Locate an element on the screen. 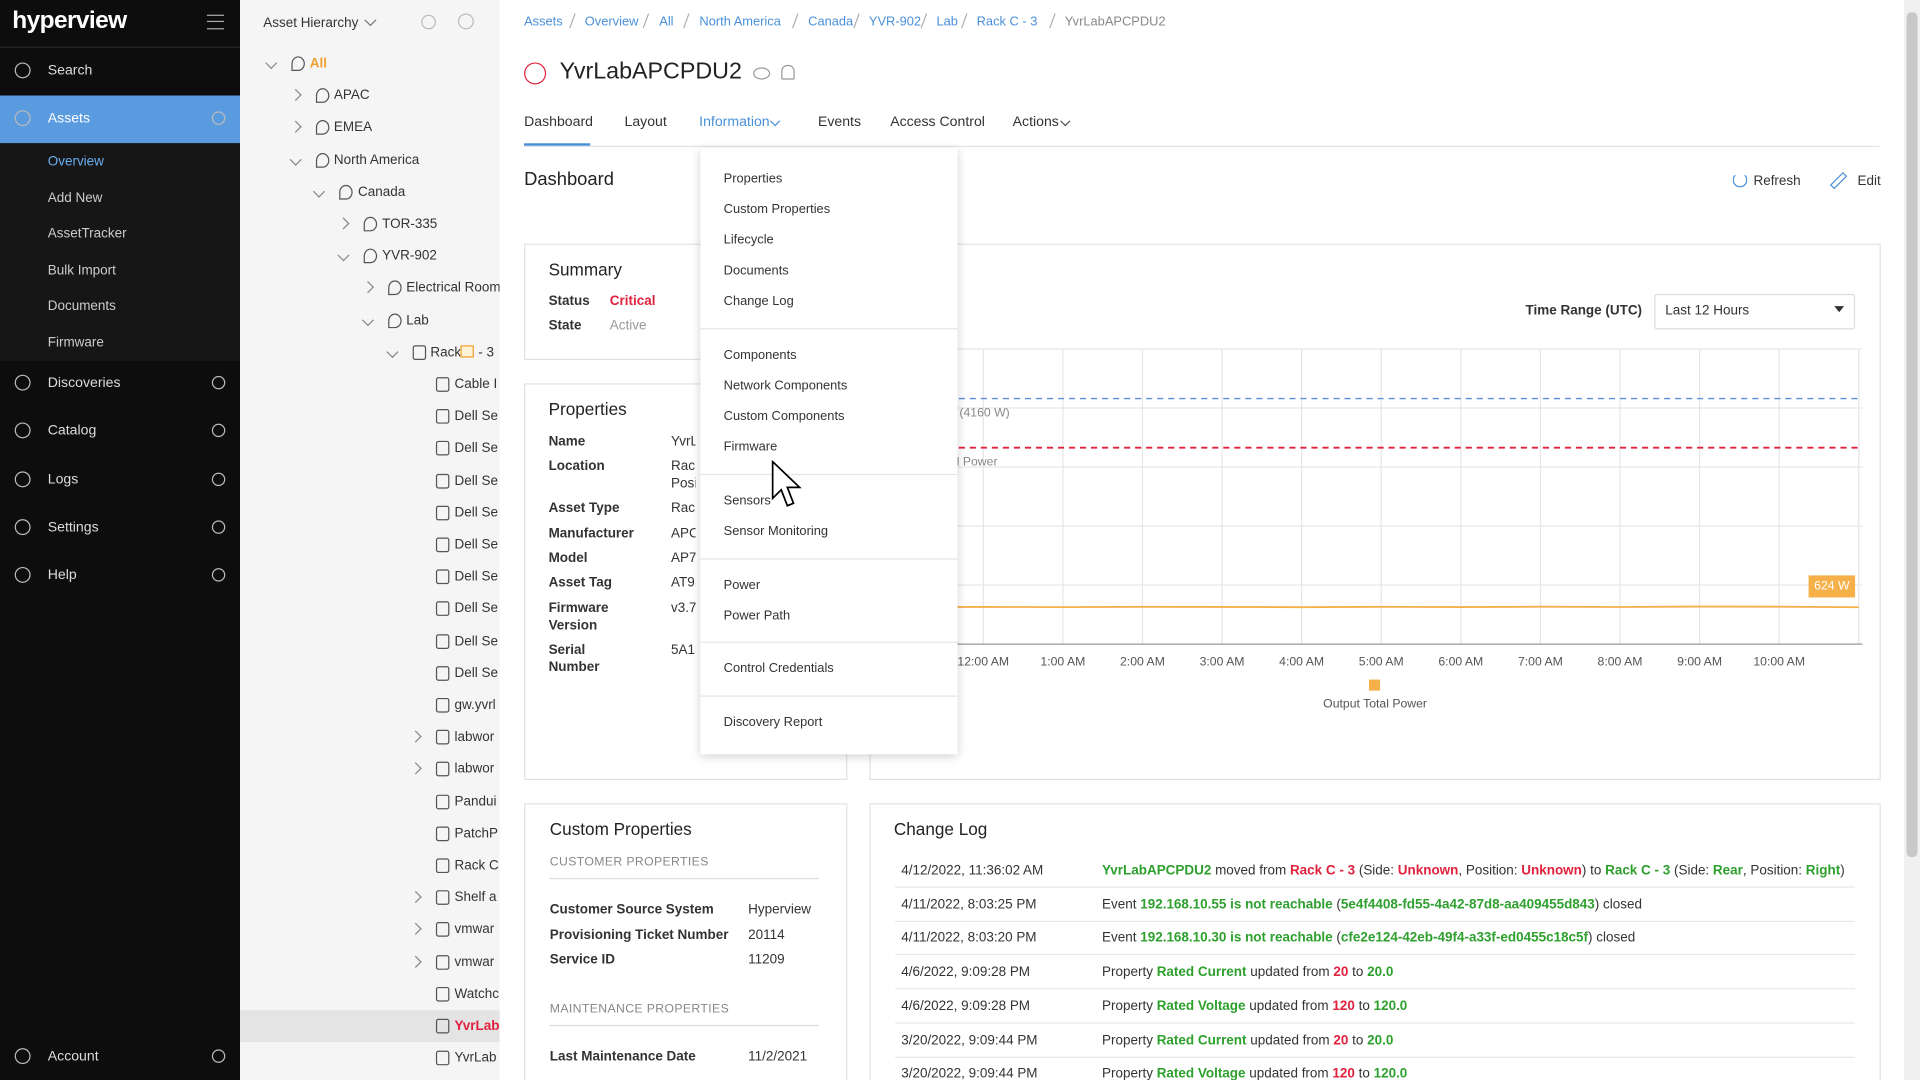 The width and height of the screenshot is (1920, 1080). tree-node: Canada is located at coordinates (382, 192).